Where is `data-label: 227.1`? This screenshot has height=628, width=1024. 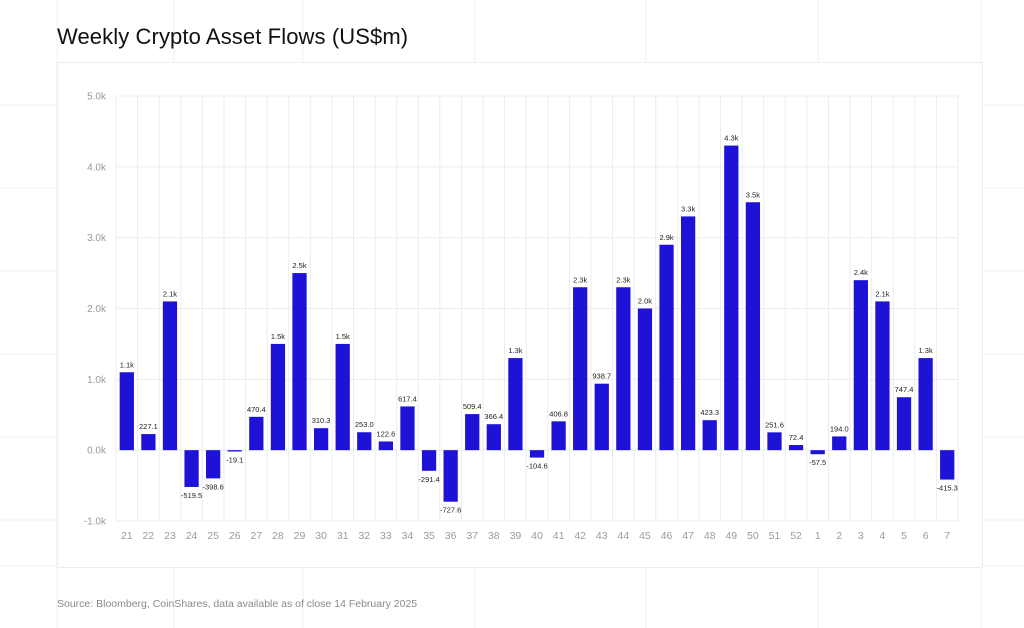
data-label: 227.1 is located at coordinates (148, 426).